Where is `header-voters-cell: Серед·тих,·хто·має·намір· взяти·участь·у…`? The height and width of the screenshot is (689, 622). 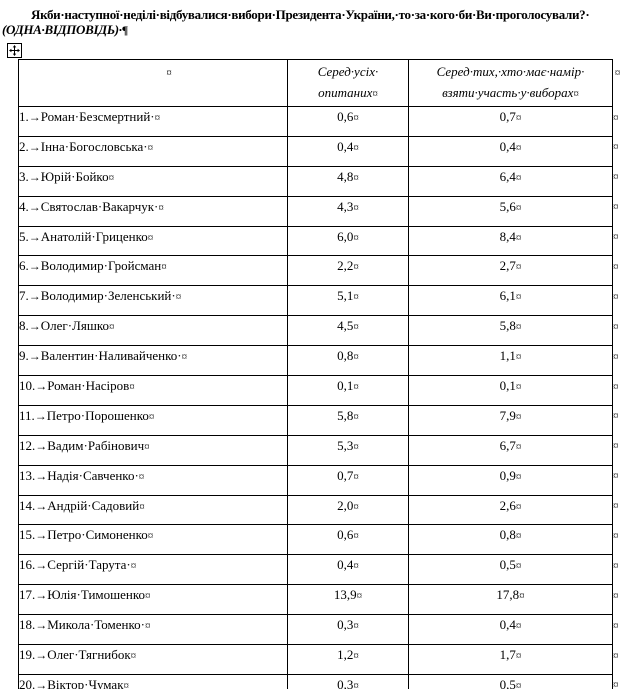 header-voters-cell: Серед·тих,·хто·має·намір· взяти·участь·у… is located at coordinates (510, 83).